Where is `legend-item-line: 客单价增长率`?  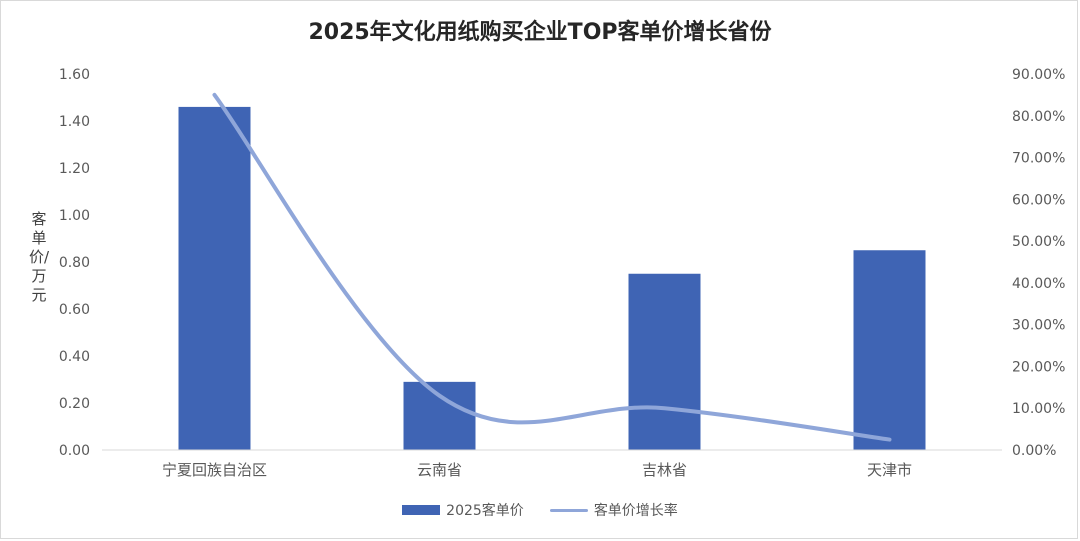 legend-item-line: 客单价增长率 is located at coordinates (613, 510).